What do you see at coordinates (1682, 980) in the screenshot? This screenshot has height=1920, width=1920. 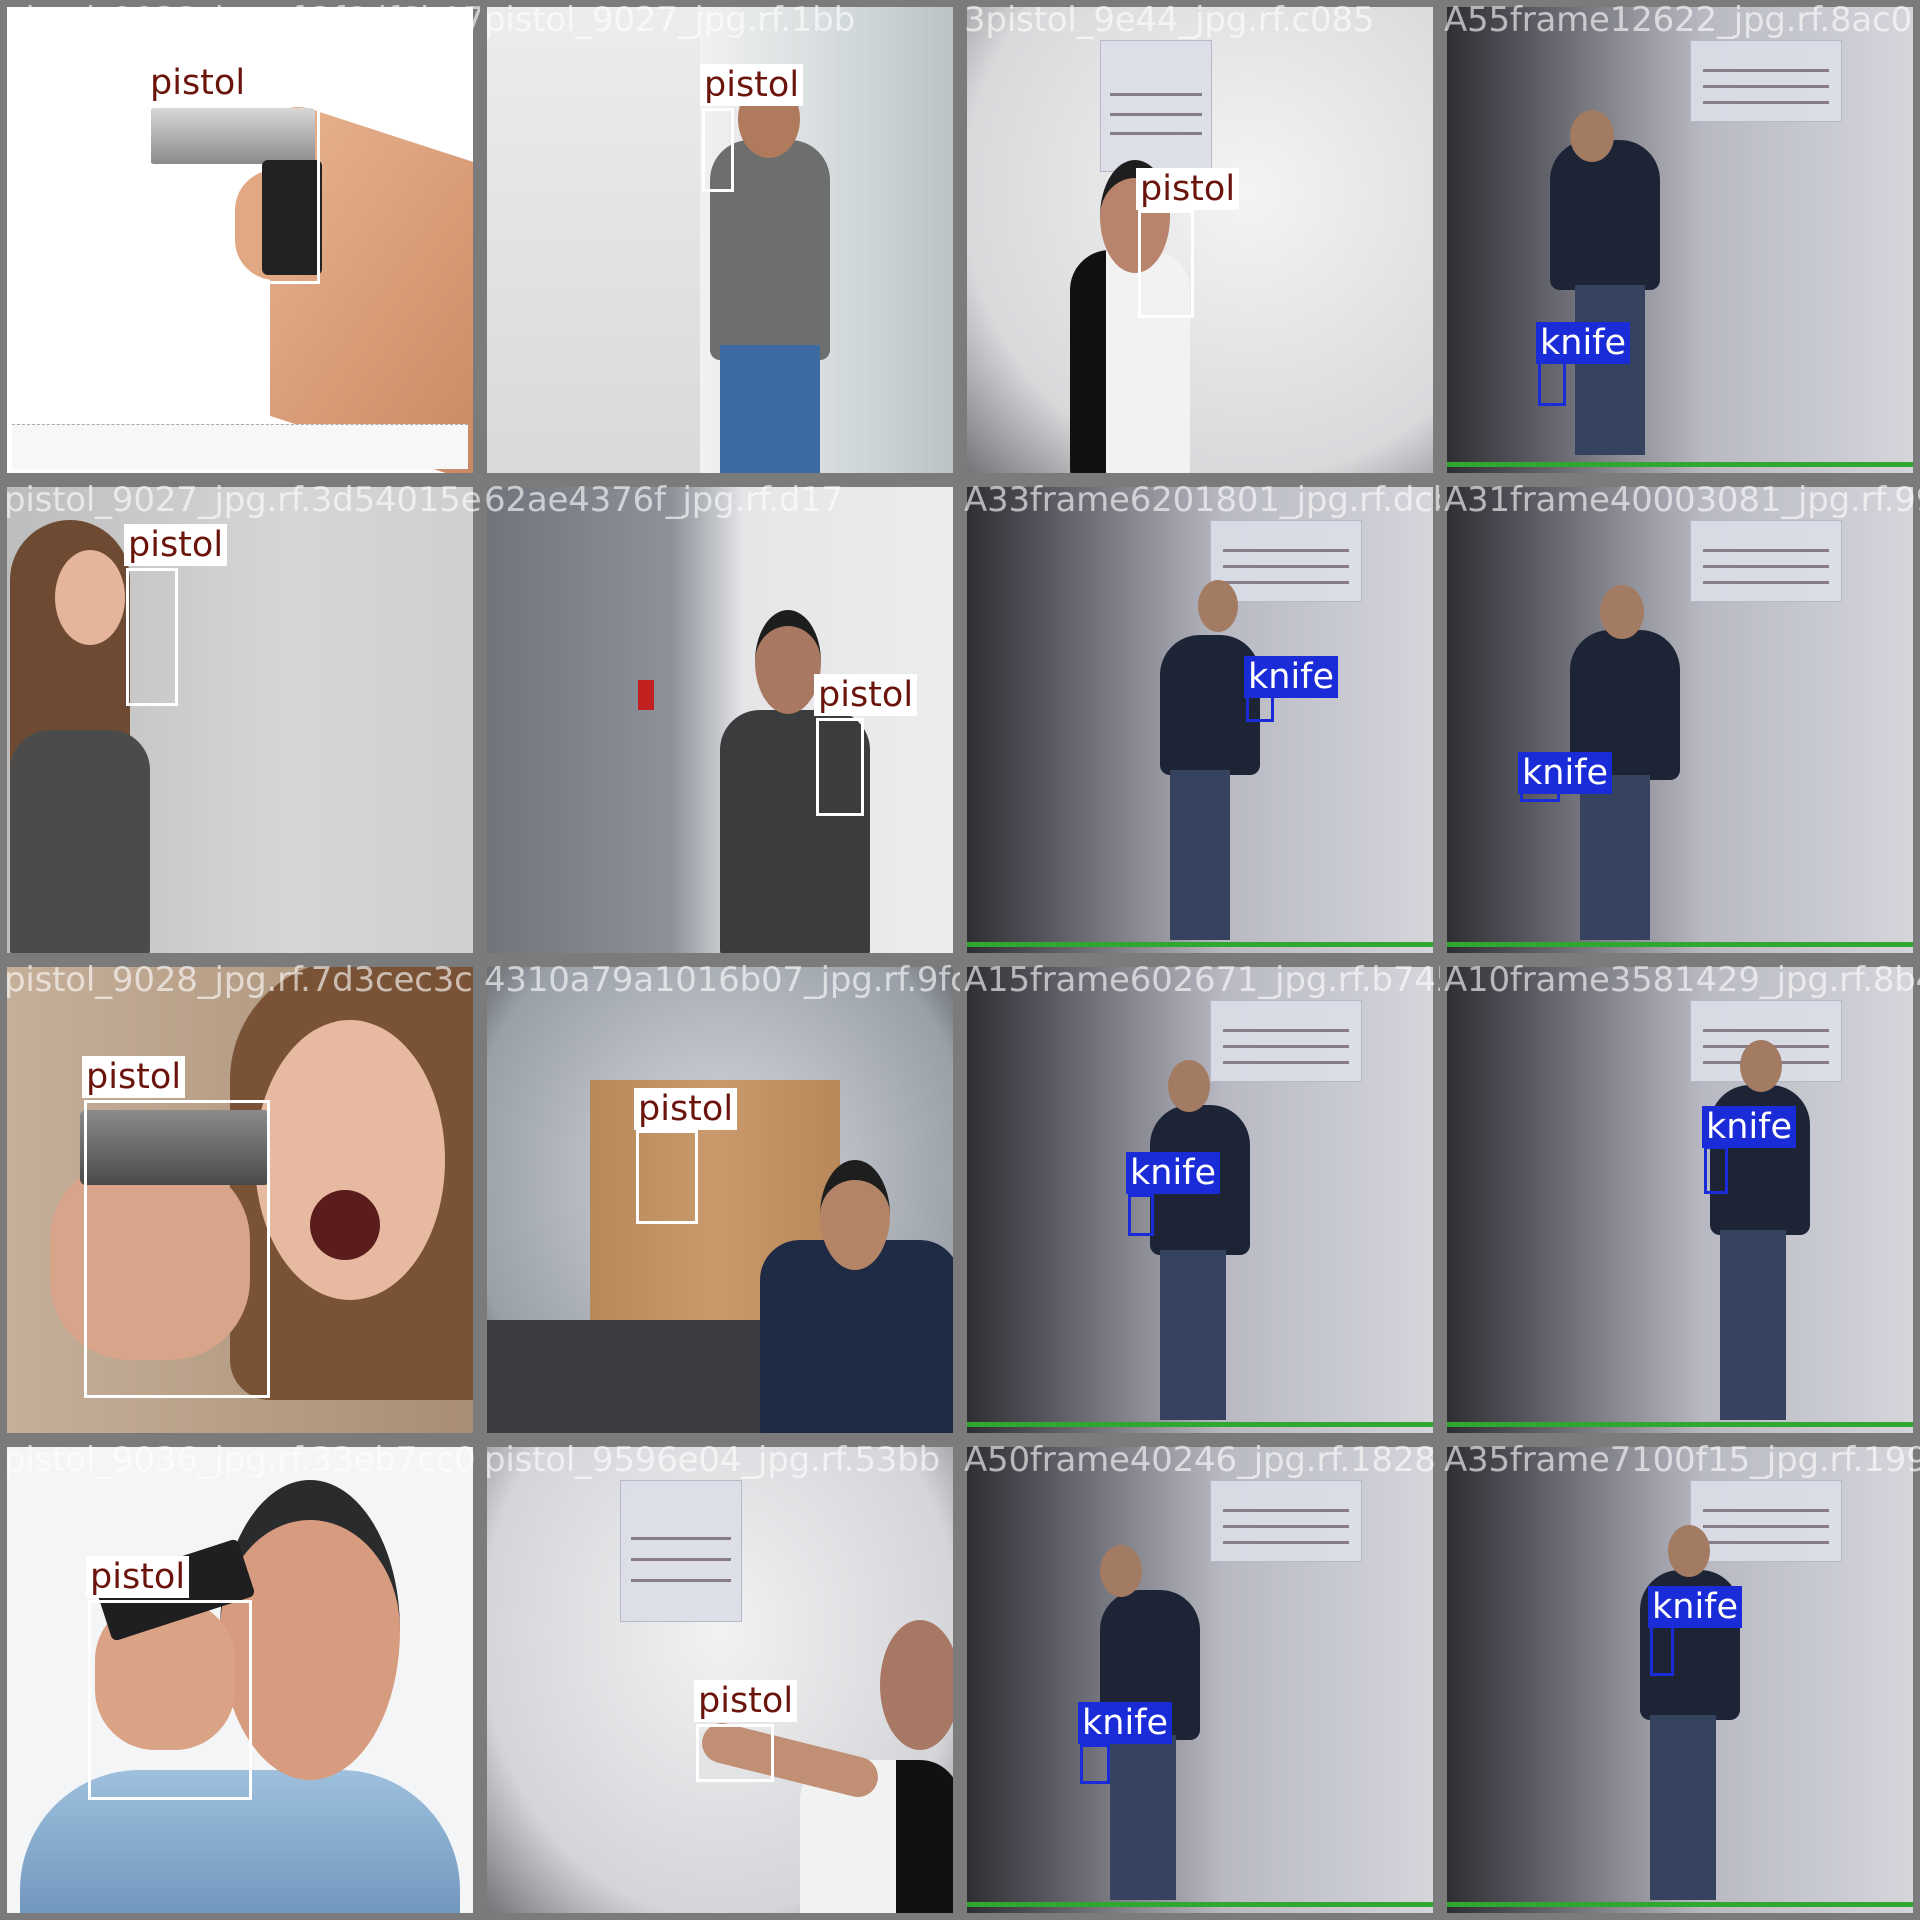 I see `image-filename: A10frame3581429_jpg.rf.8b46` at bounding box center [1682, 980].